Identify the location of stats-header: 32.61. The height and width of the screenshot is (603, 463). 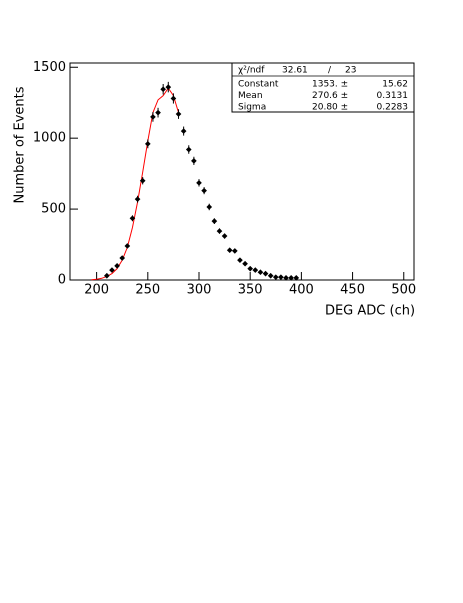
(295, 71).